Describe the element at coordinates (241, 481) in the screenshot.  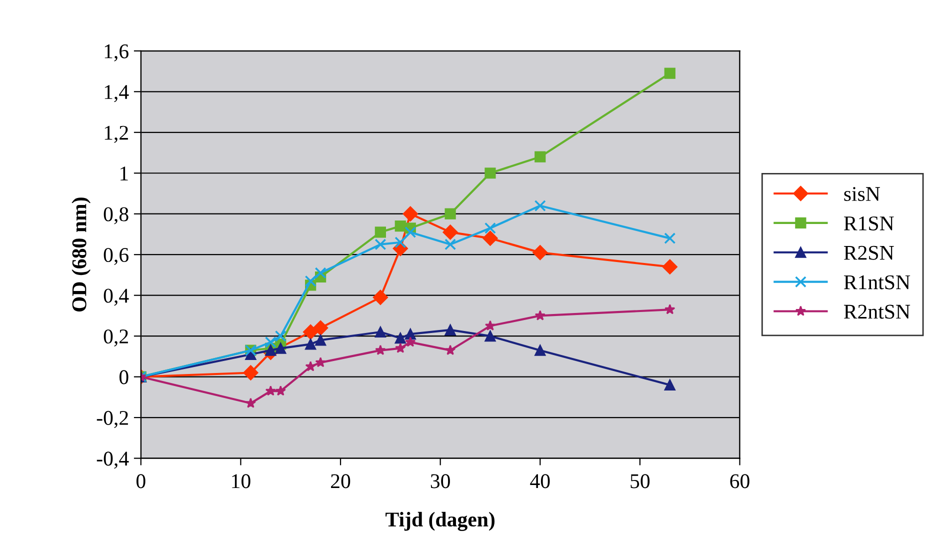
I see `x-tick-label: 10` at that location.